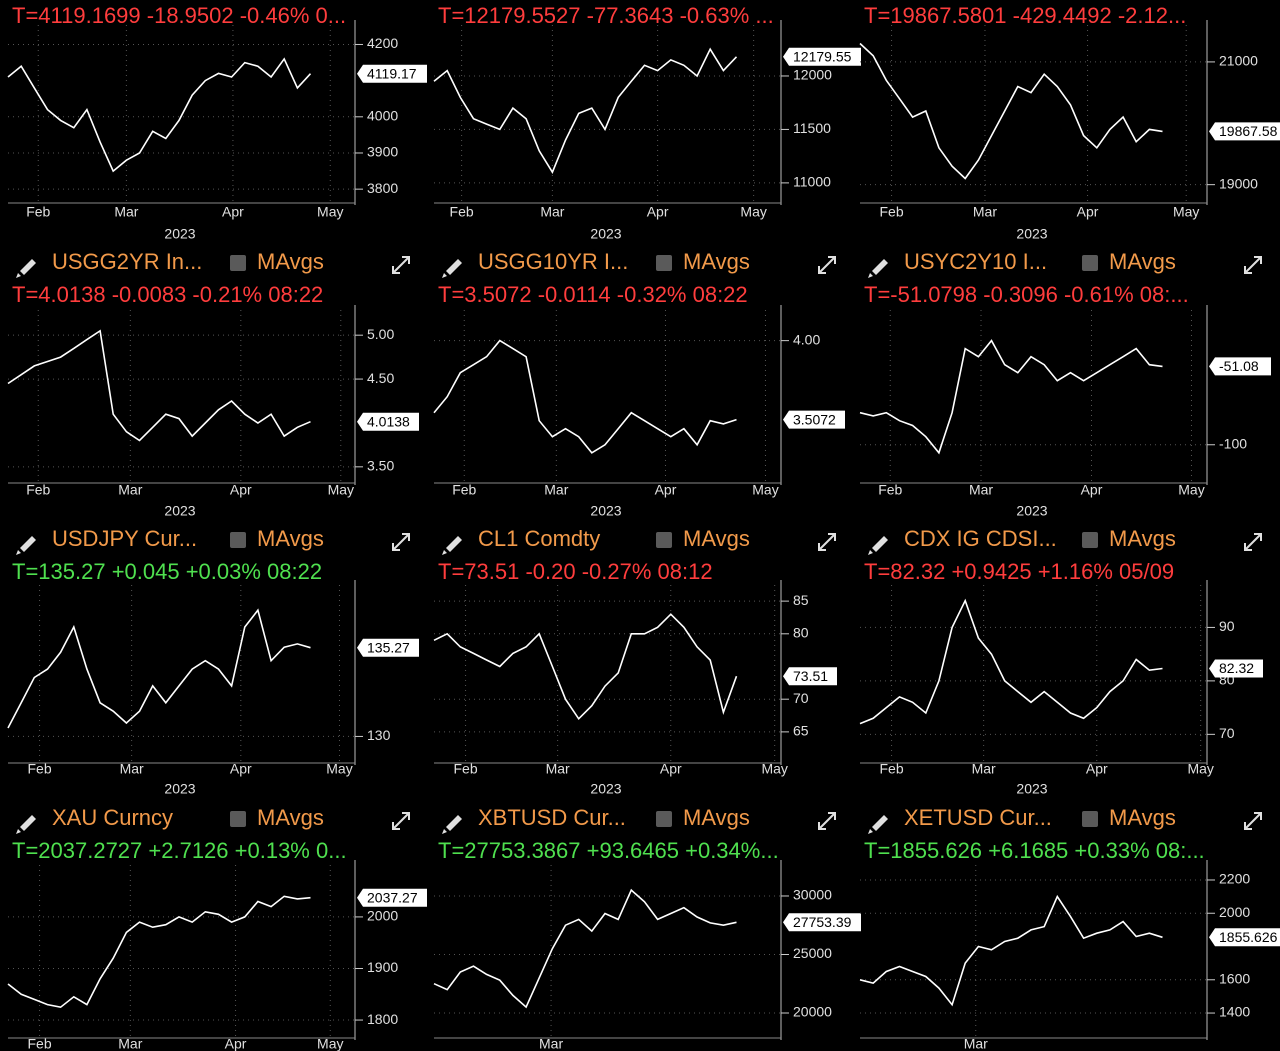 The height and width of the screenshot is (1051, 1280). I want to click on last-value-label: 4119.17, so click(392, 73).